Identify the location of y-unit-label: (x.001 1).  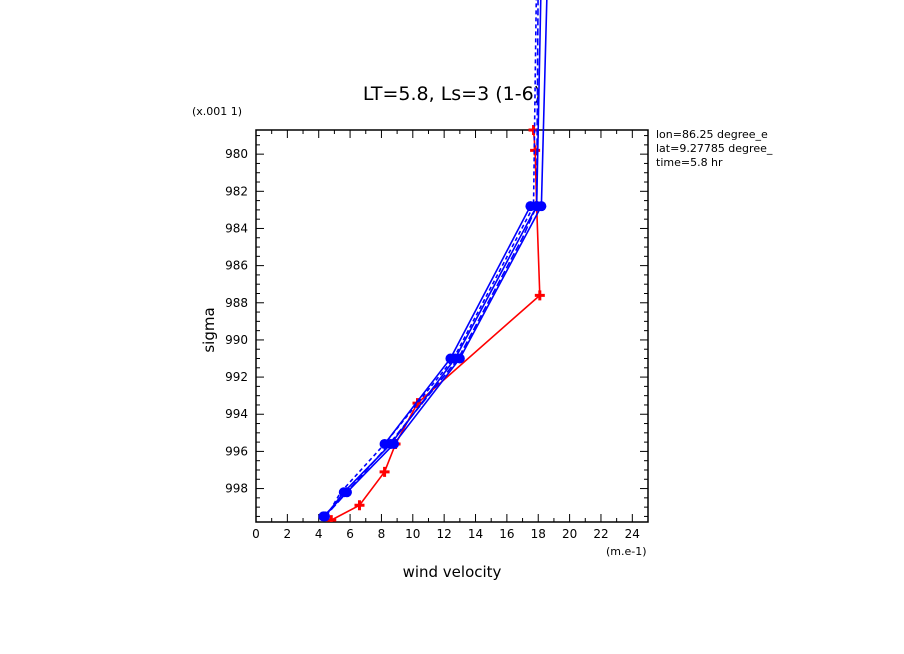
(217, 111).